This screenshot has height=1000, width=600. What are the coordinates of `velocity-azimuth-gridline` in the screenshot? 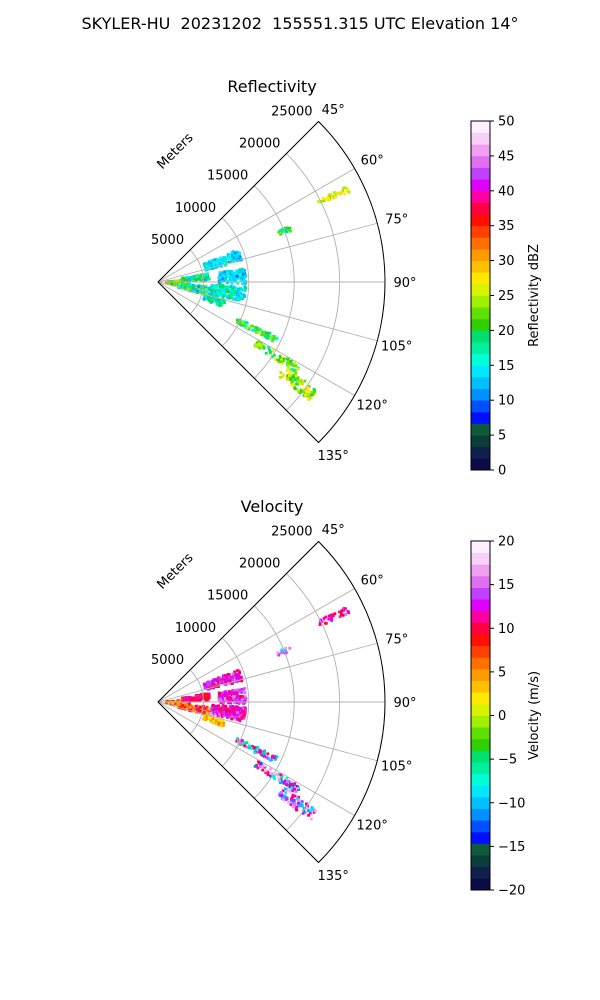 It's located at (267, 672).